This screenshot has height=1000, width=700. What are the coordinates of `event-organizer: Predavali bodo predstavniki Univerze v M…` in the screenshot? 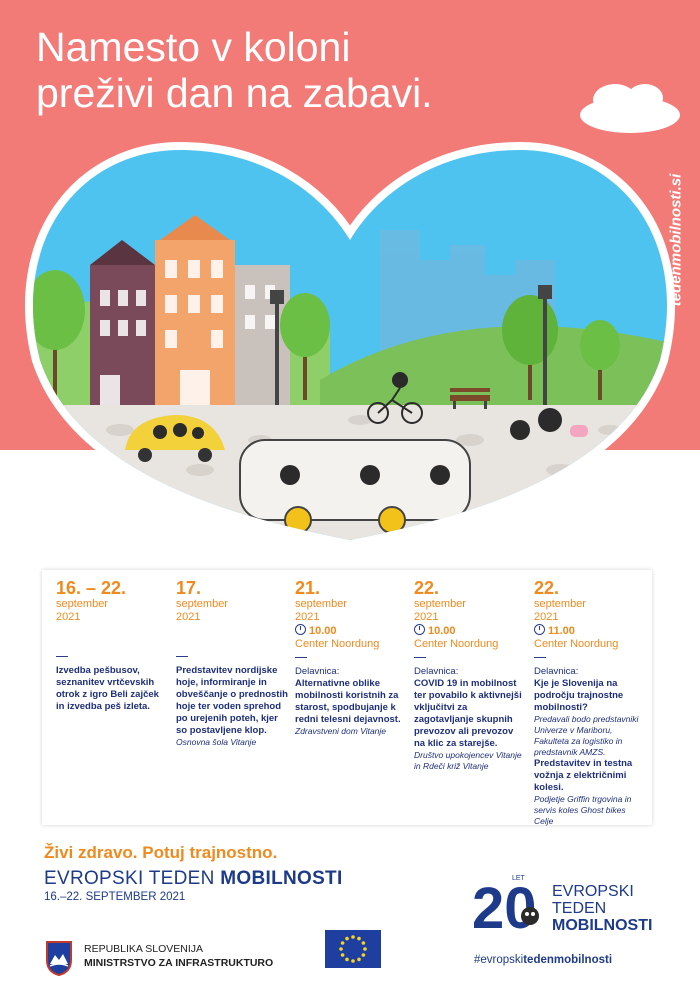 It's located at (586, 735).